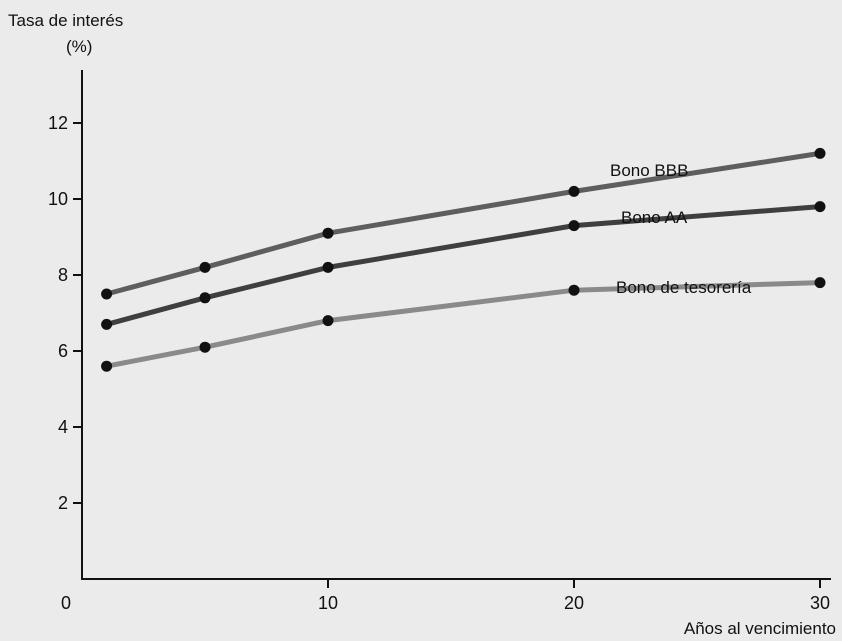 This screenshot has width=842, height=641. I want to click on y-axis-title-line2: (%), so click(79, 46).